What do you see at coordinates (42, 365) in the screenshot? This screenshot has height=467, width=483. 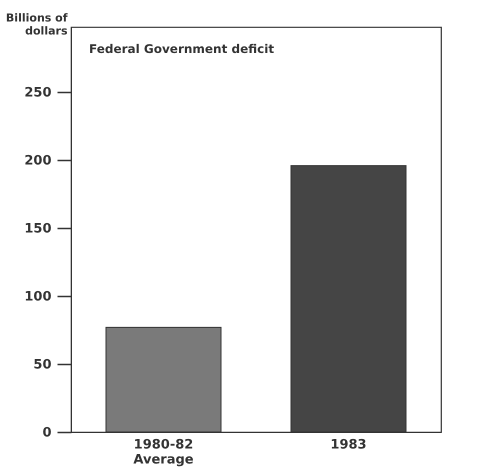 I see `y-tick-label: 50` at bounding box center [42, 365].